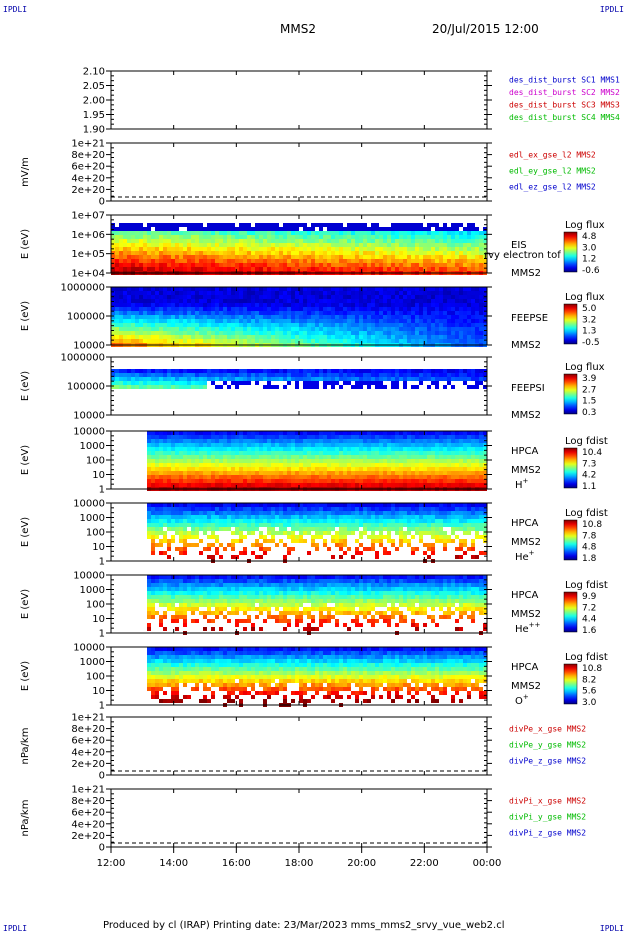  Describe the element at coordinates (589, 692) in the screenshot. I see `colorbar-tick-label: 5.6` at that location.